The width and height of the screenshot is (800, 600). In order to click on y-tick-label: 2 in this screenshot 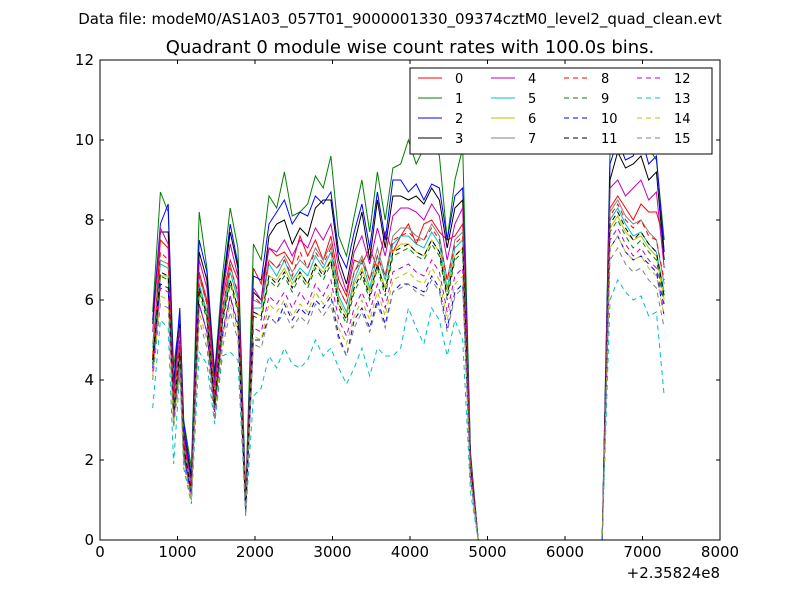, I will do `click(89, 460)`.